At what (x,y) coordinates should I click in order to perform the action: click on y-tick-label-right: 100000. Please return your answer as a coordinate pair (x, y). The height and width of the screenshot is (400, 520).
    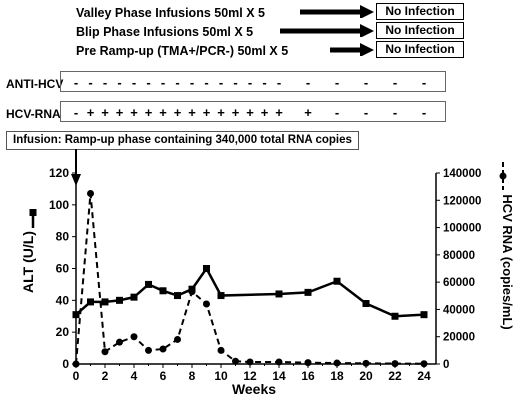
    Looking at the image, I should click on (462, 229).